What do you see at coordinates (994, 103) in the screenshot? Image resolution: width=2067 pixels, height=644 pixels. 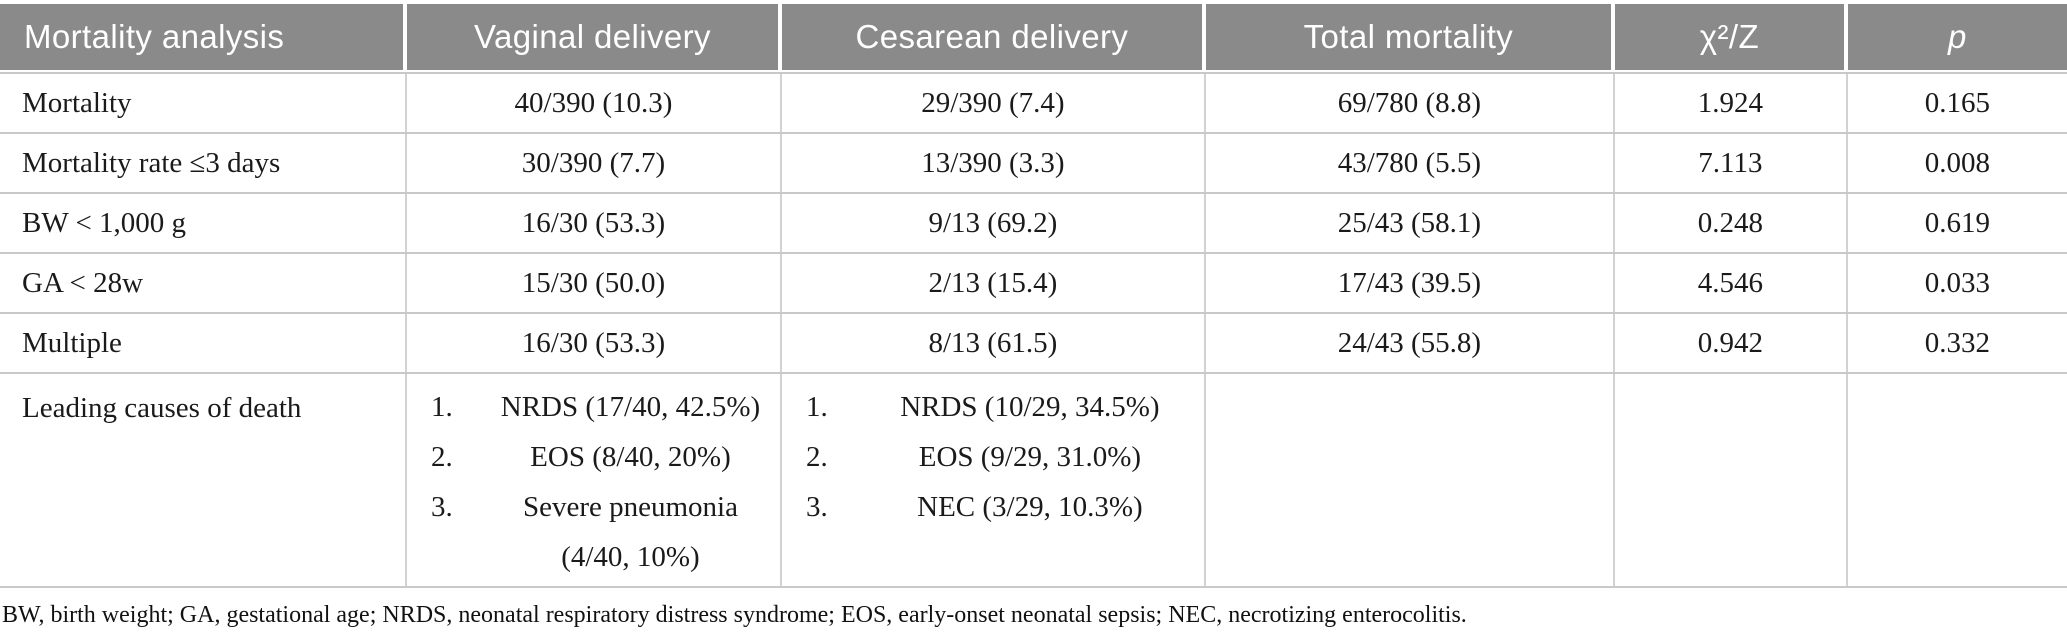 I see `cell-cesarean: 29/390 (7.4)` at bounding box center [994, 103].